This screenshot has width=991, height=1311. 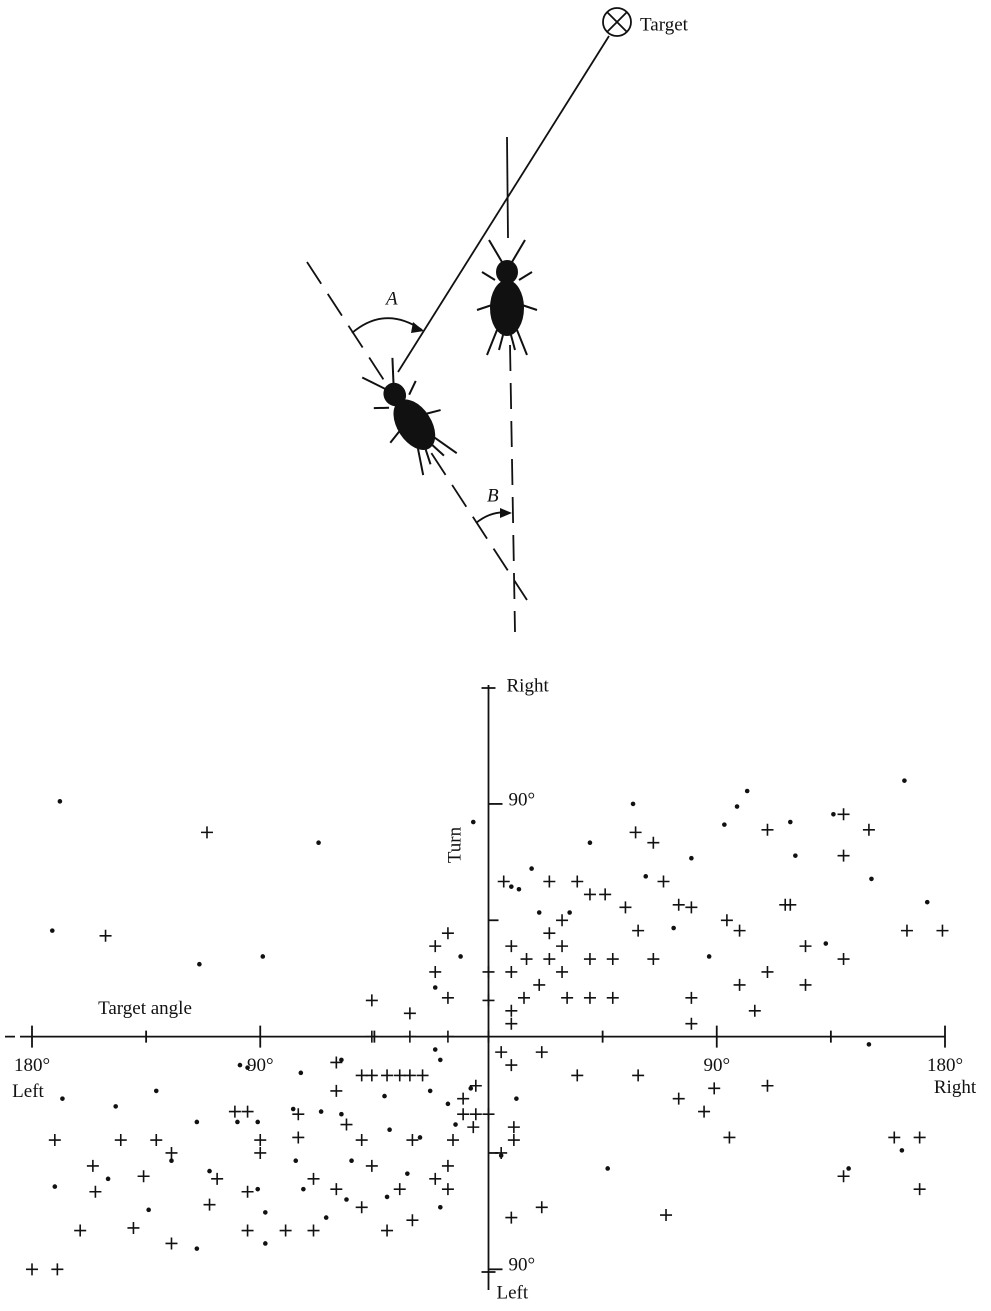 What do you see at coordinates (664, 24) in the screenshot?
I see `target-label: Target` at bounding box center [664, 24].